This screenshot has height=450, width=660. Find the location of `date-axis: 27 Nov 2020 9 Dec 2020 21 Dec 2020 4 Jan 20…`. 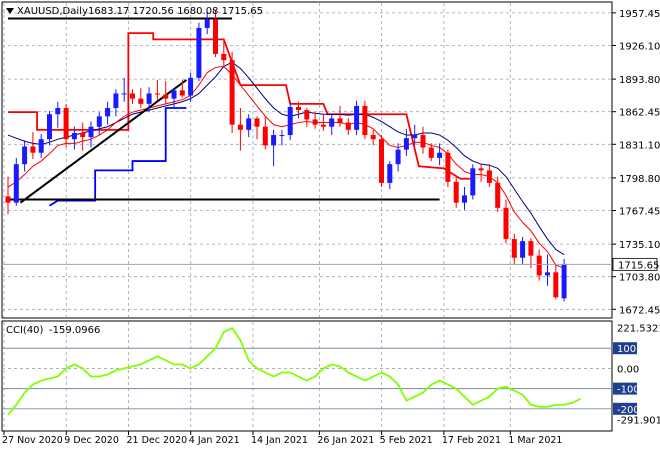

date-axis: 27 Nov 2020 9 Dec 2020 21 Dec 2020 4 Jan 20… is located at coordinates (282, 438).